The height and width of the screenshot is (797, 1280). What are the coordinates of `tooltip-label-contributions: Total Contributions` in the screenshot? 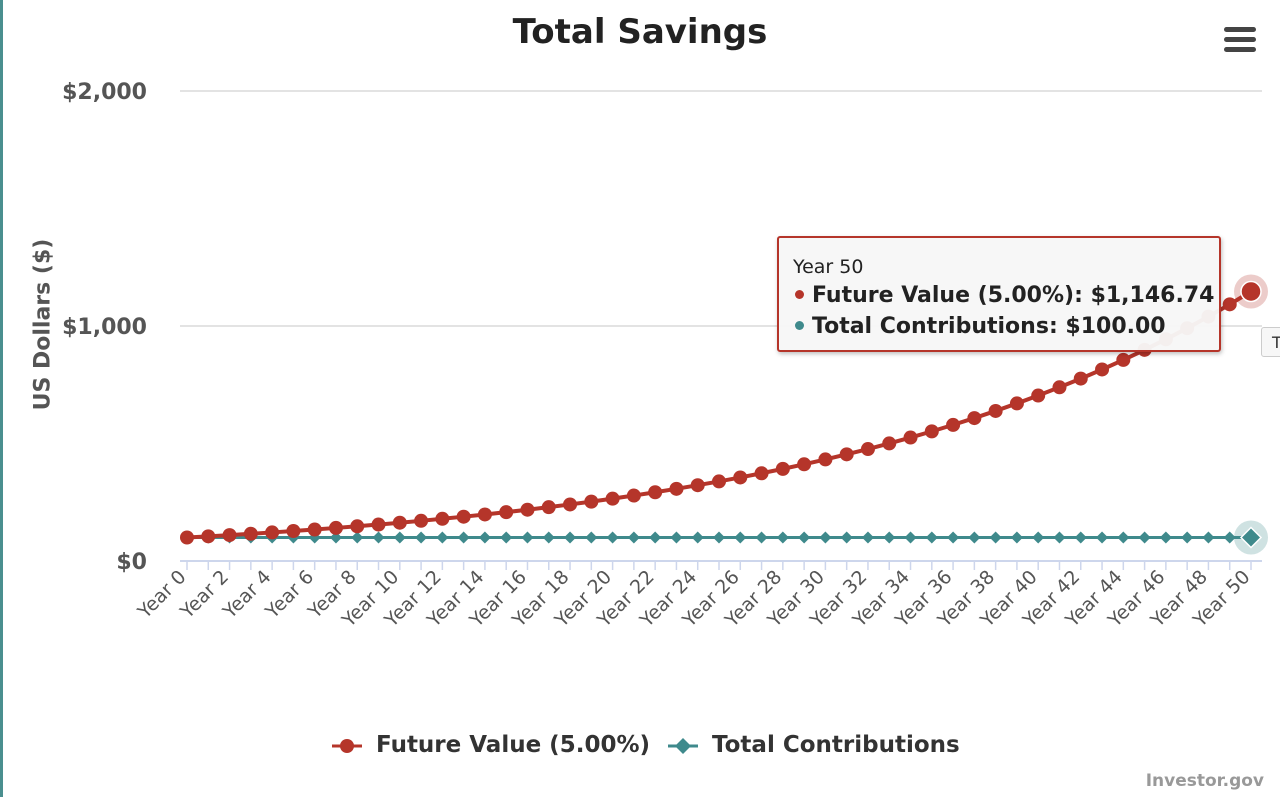 It's located at (930, 326).